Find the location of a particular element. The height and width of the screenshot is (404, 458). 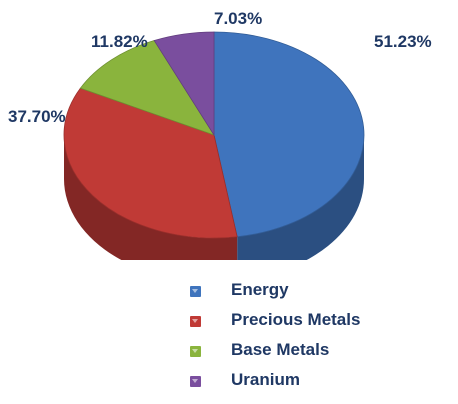

data-label-energy: 51.23% is located at coordinates (403, 41).